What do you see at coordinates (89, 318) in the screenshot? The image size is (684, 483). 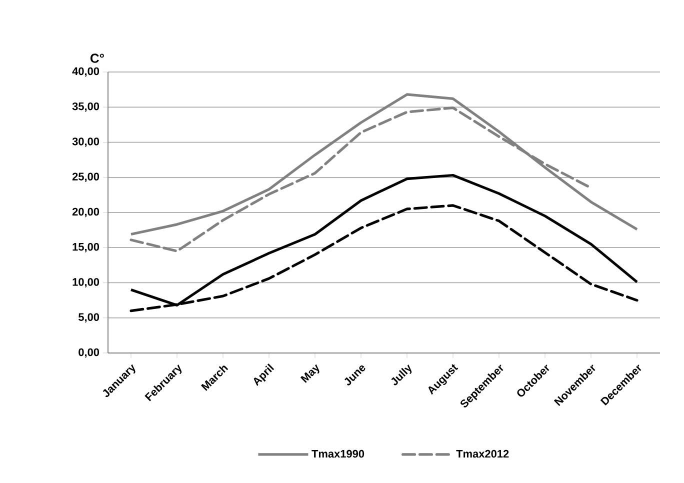 I see `y-tick-label: 5,00` at bounding box center [89, 318].